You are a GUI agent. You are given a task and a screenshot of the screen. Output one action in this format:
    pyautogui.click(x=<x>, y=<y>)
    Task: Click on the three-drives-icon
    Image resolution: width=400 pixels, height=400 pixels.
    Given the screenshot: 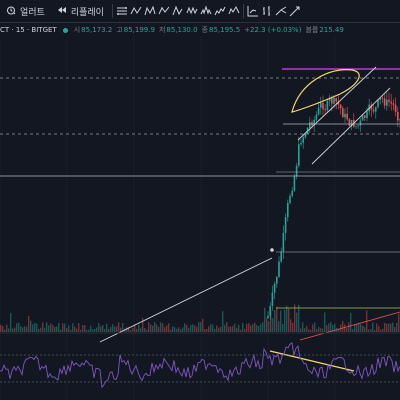 What is the action you would take?
    pyautogui.click(x=220, y=11)
    